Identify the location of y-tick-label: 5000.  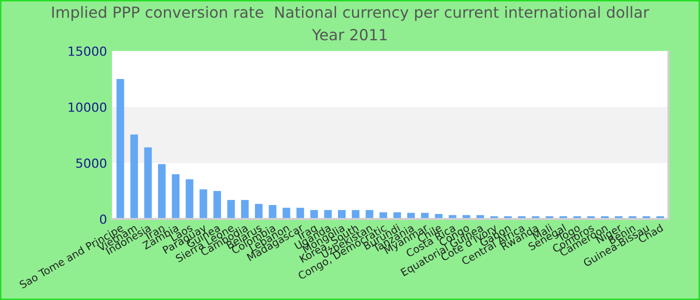
(91, 163).